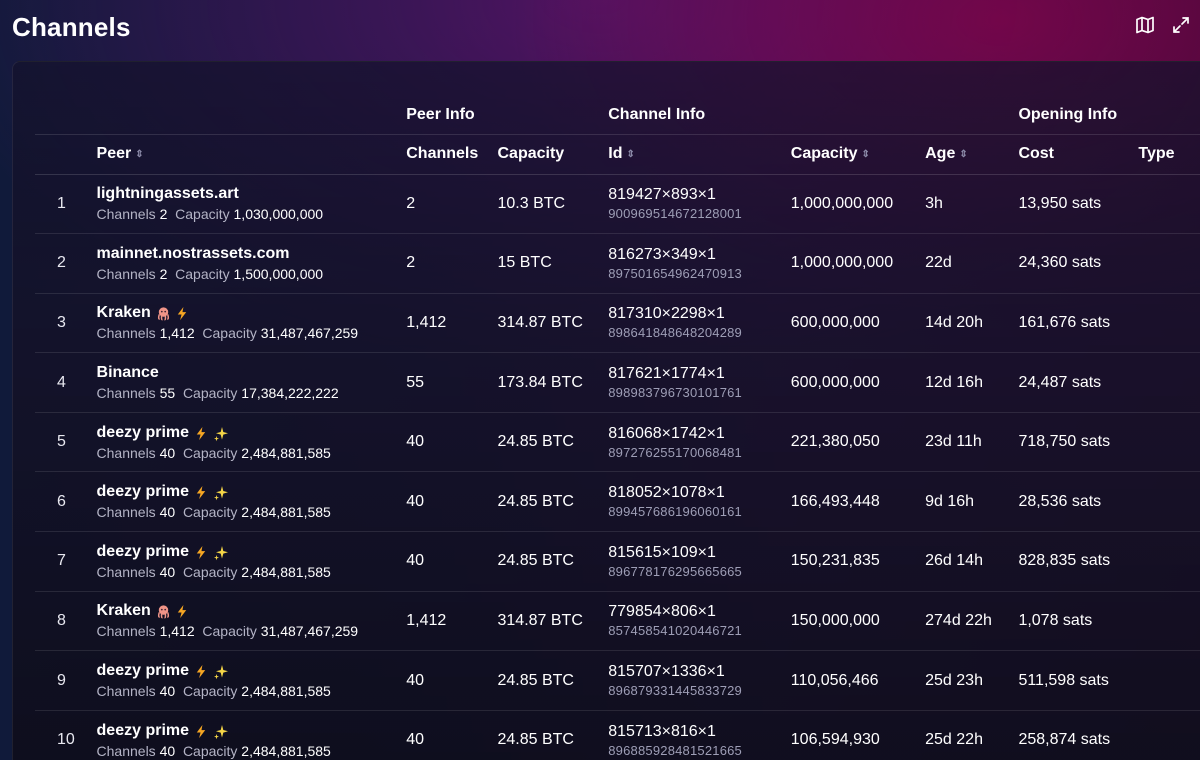 The image size is (1200, 760). I want to click on channel-short-id-link: 817621×1774×1, so click(666, 374).